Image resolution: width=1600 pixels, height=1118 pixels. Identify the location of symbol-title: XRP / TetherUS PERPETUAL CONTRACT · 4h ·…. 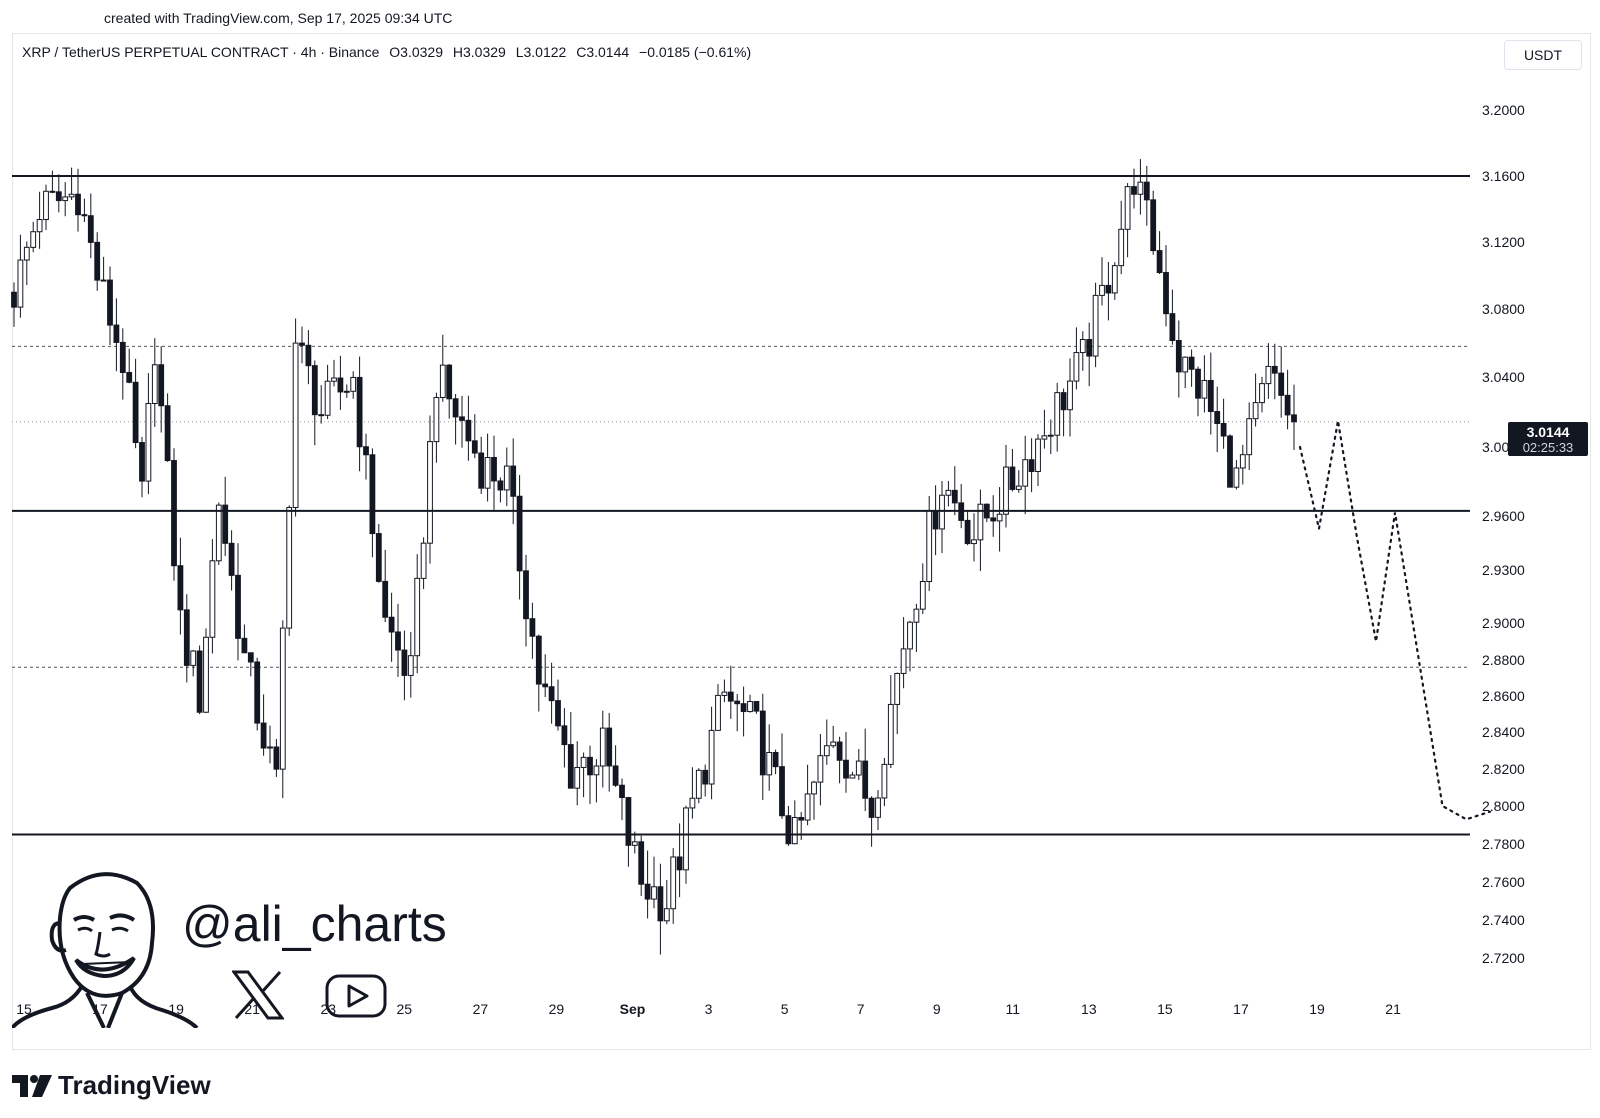
(201, 52).